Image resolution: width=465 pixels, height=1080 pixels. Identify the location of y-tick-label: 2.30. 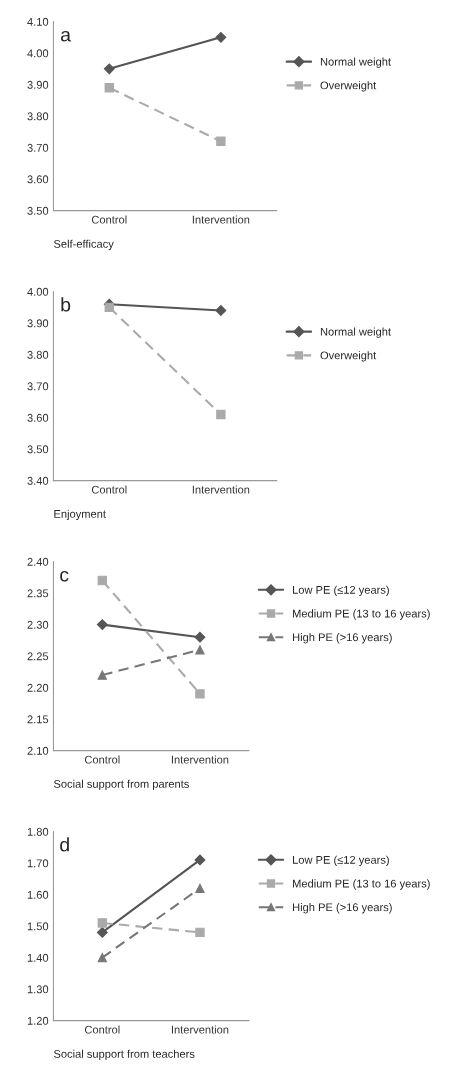
(38, 624).